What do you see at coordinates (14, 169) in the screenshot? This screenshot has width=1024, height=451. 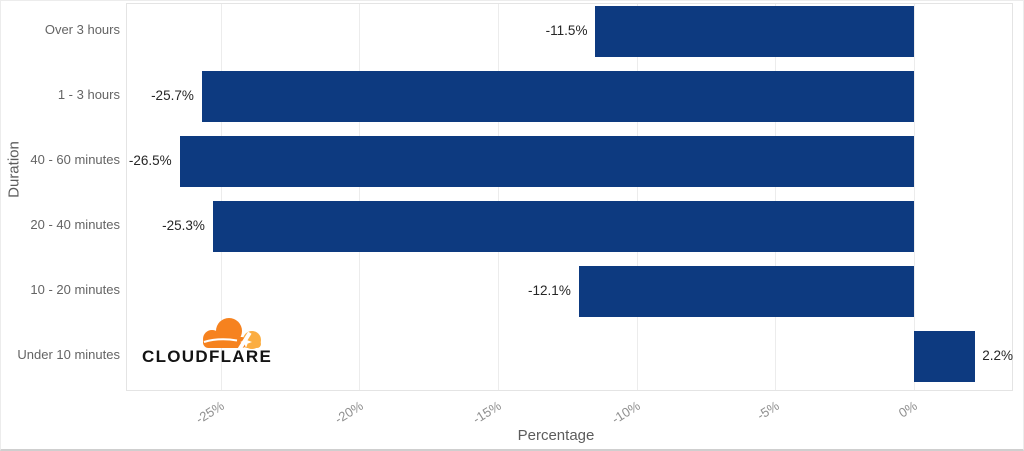 I see `y-axis-title: Duration` at bounding box center [14, 169].